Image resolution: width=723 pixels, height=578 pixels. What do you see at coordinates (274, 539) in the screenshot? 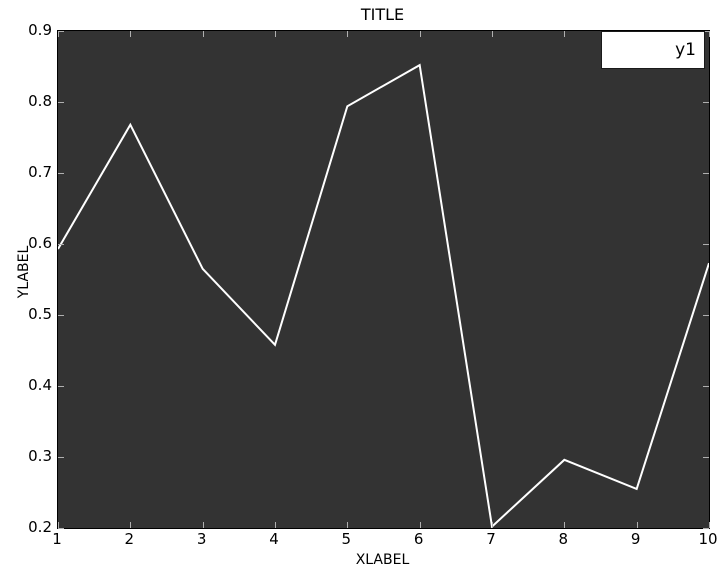
I see `x-tick-label: 4` at bounding box center [274, 539].